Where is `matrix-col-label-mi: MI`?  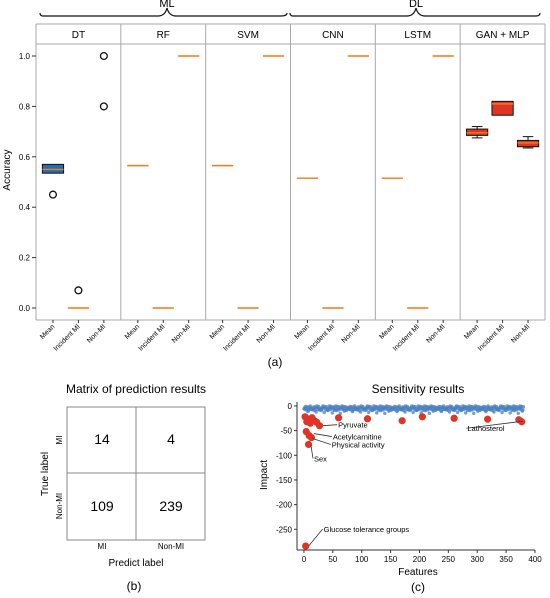
matrix-col-label-mi: MI is located at coordinates (102, 546).